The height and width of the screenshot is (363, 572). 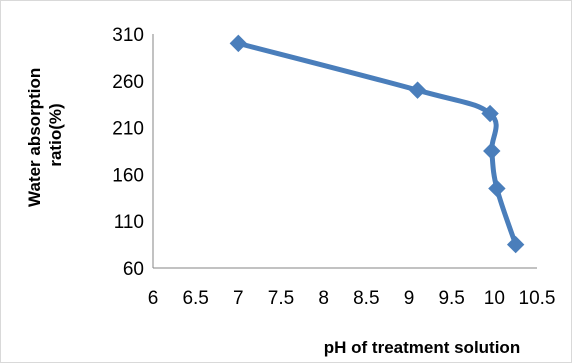 What do you see at coordinates (128, 129) in the screenshot?
I see `y-tick-label: 210` at bounding box center [128, 129].